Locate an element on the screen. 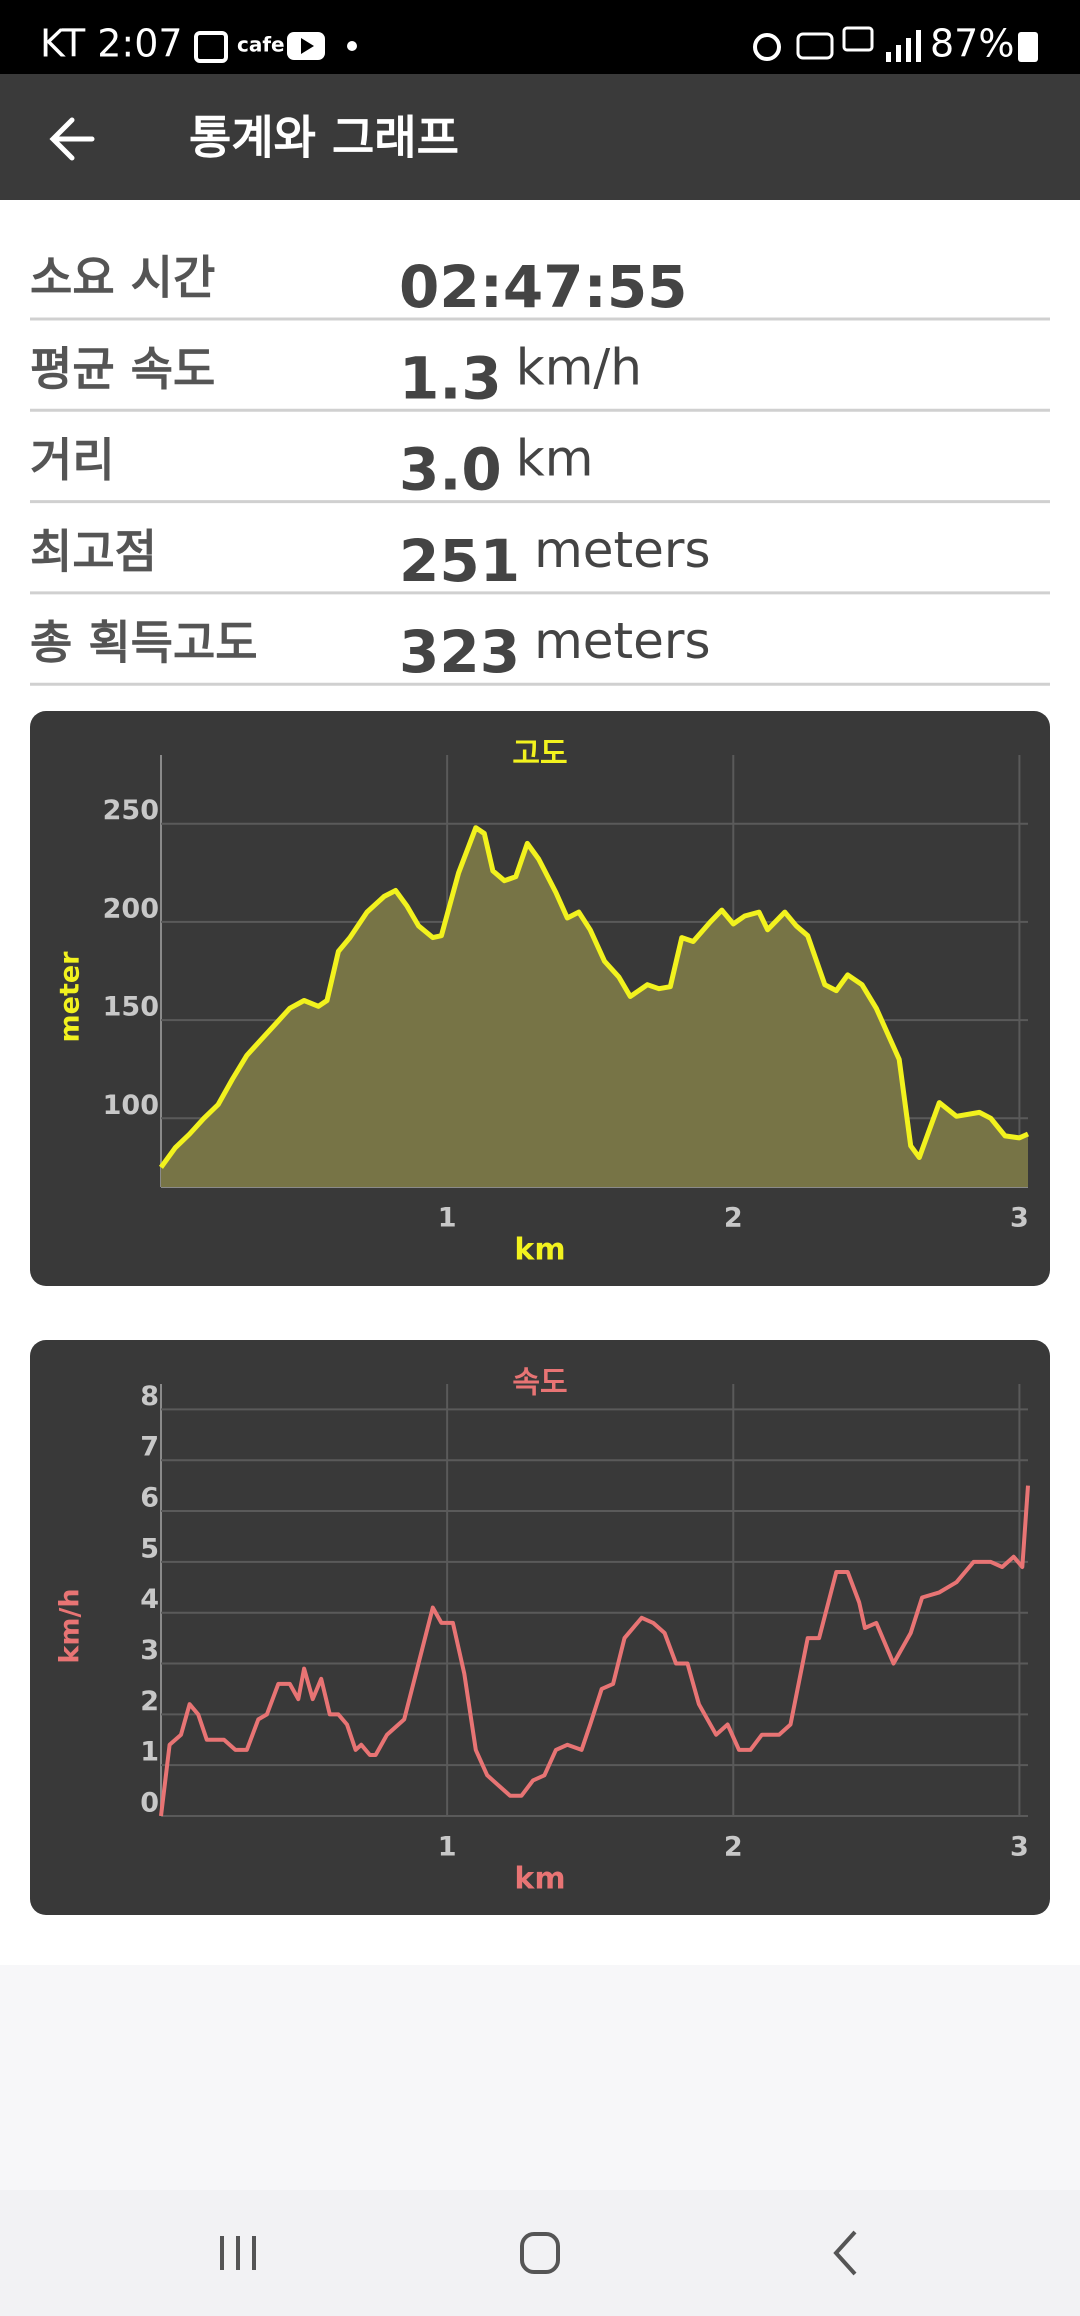 The image size is (1080, 2316). y-tick-label: 1 is located at coordinates (149, 1752).